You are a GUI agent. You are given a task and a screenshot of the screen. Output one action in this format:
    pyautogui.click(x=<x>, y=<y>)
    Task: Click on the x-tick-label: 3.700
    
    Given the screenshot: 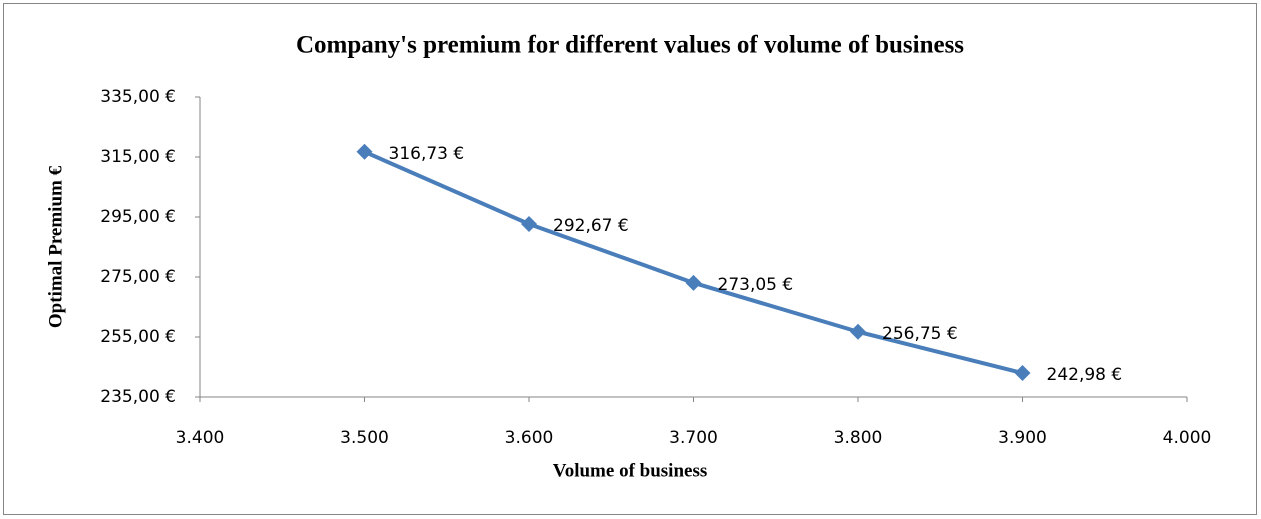 What is the action you would take?
    pyautogui.click(x=693, y=438)
    